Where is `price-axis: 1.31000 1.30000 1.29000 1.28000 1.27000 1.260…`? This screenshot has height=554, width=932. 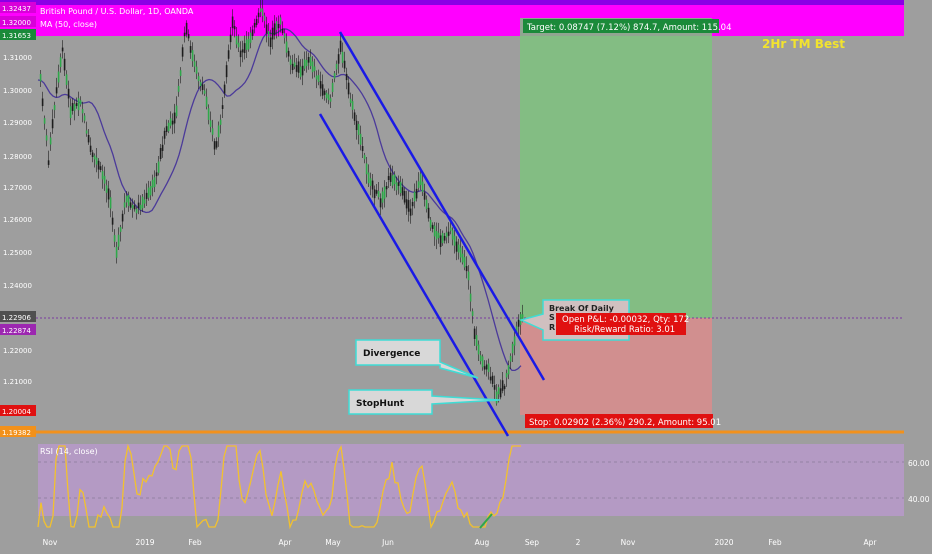 price-axis: 1.31000 1.30000 1.29000 1.28000 1.27000 1.260… is located at coordinates (17, 220).